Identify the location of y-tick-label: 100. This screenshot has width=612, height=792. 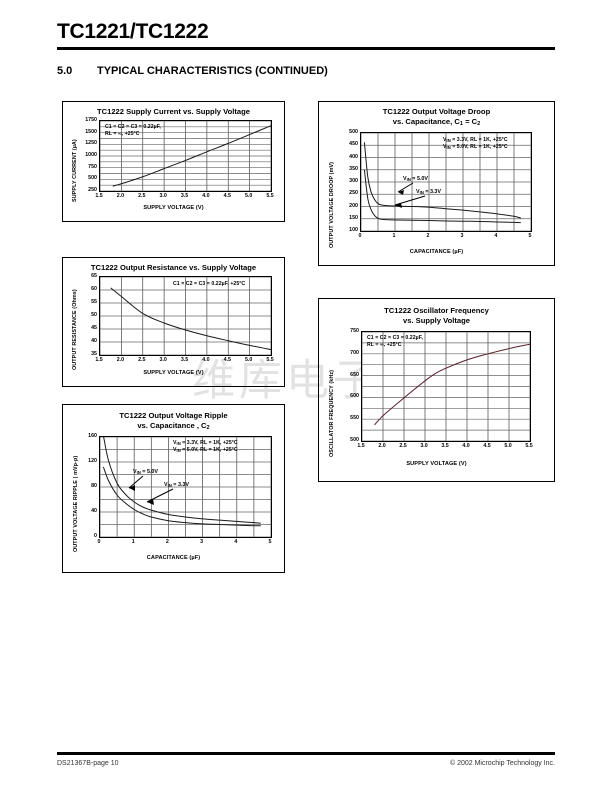
(353, 230).